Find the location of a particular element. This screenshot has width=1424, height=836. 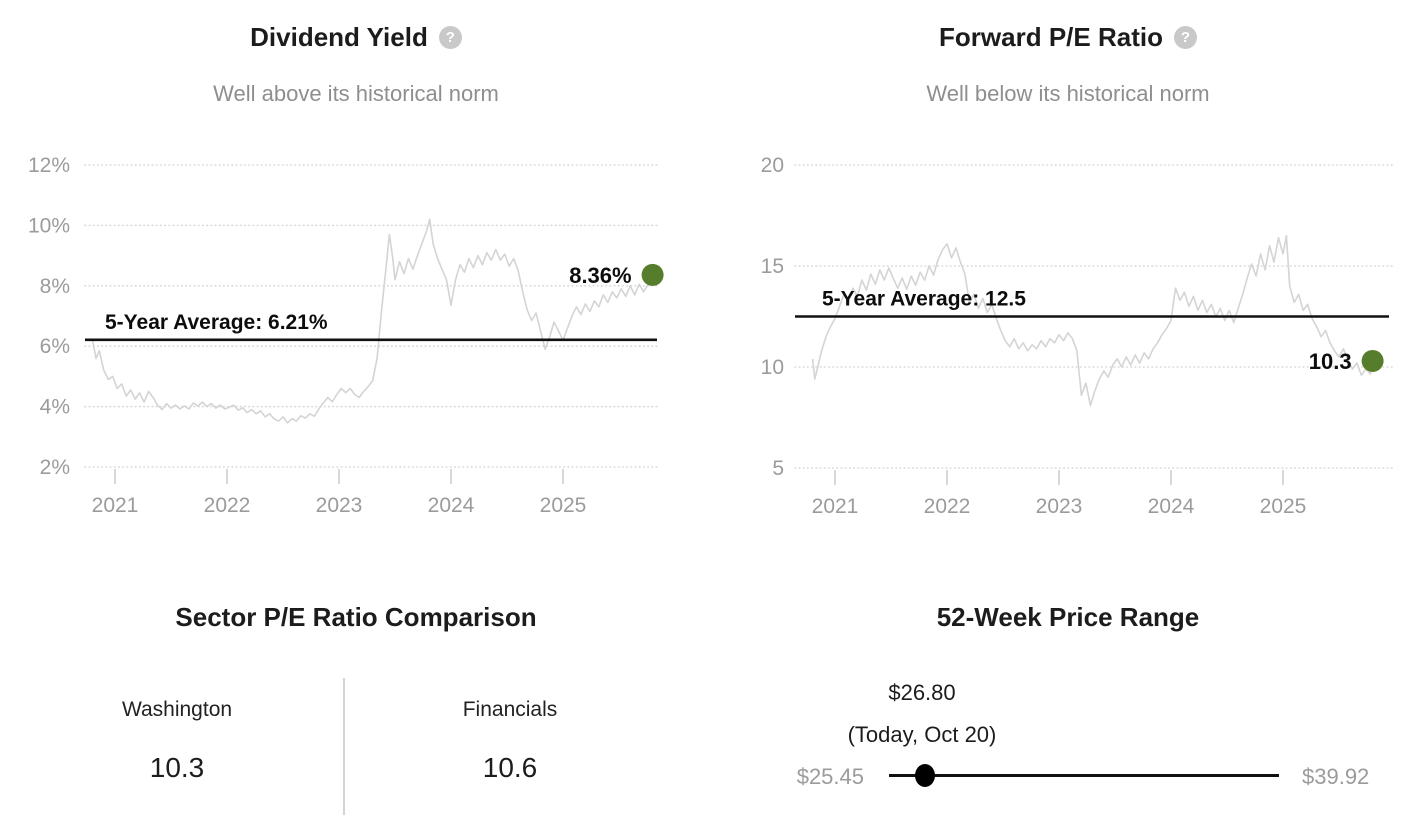

y-axis-label: 10% is located at coordinates (49, 225).